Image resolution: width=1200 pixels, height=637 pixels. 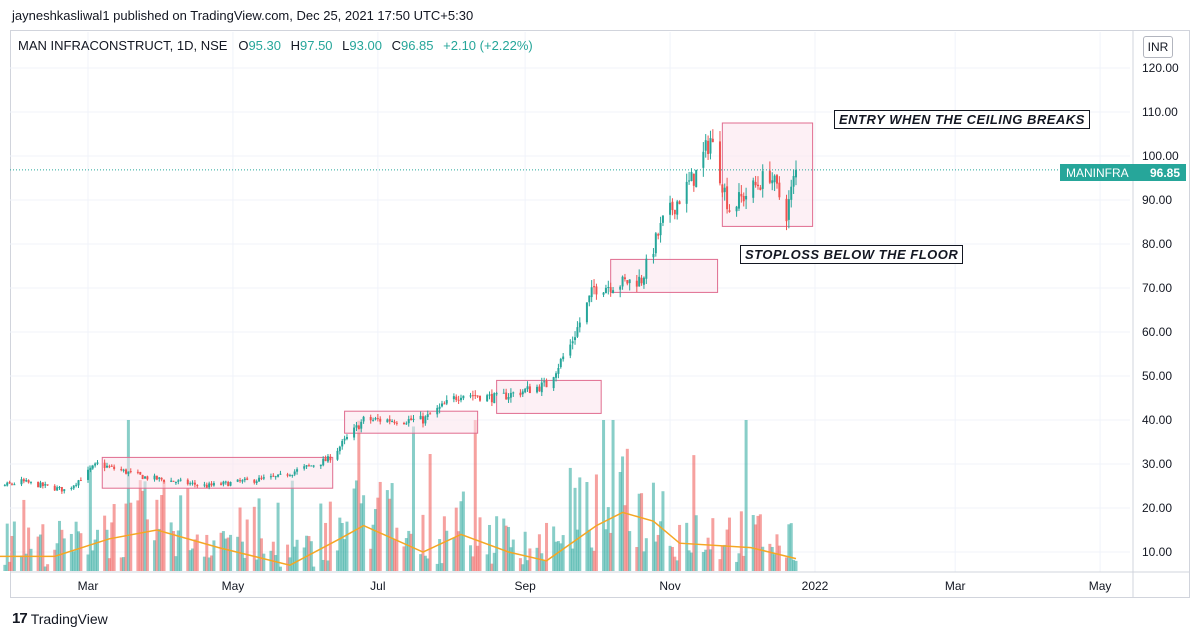 I want to click on footer: 17 TradingView, so click(x=60, y=618).